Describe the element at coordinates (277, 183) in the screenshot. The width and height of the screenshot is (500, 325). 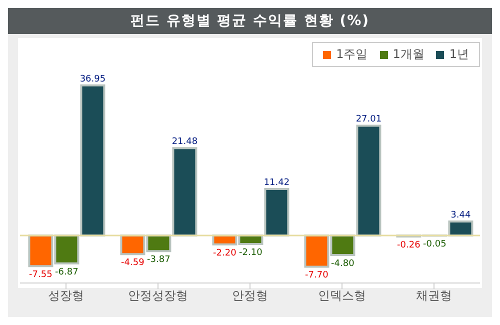
I see `data-label: 11.42` at that location.